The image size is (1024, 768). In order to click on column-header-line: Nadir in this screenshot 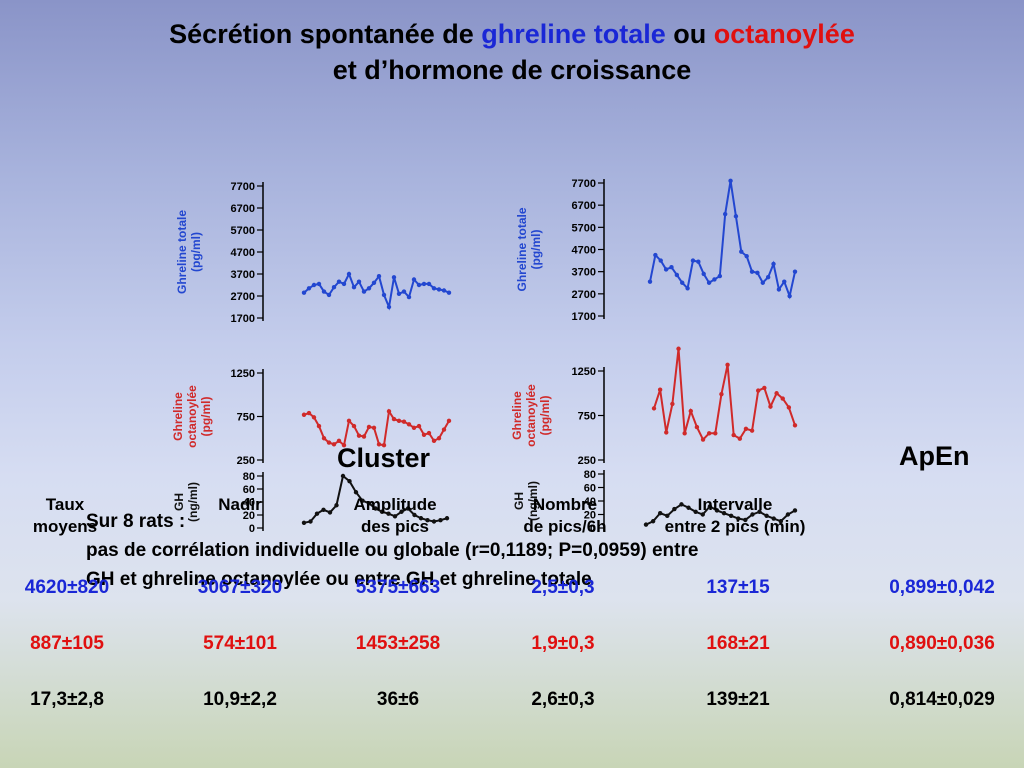, I will do `click(240, 504)`.